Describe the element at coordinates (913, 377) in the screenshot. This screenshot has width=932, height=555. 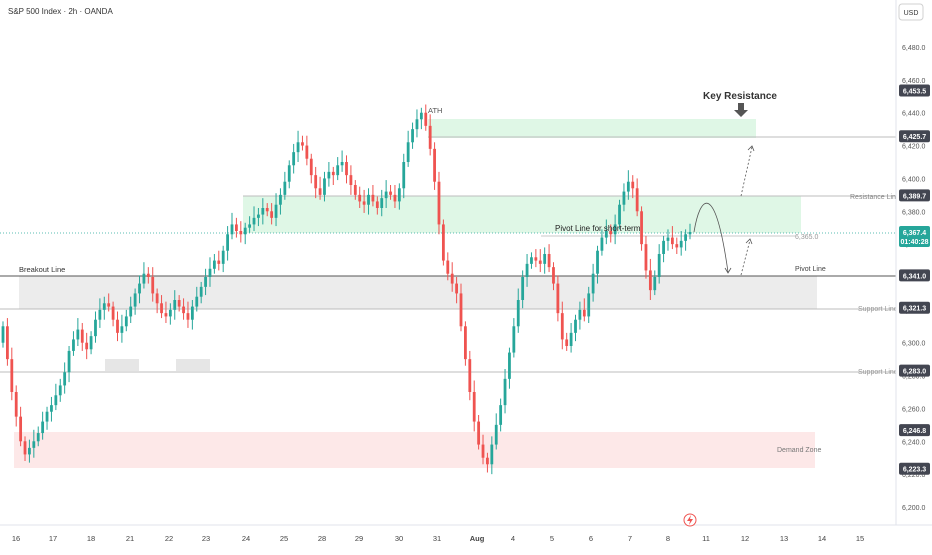
I see `y-tick-label: 6,280.0` at that location.